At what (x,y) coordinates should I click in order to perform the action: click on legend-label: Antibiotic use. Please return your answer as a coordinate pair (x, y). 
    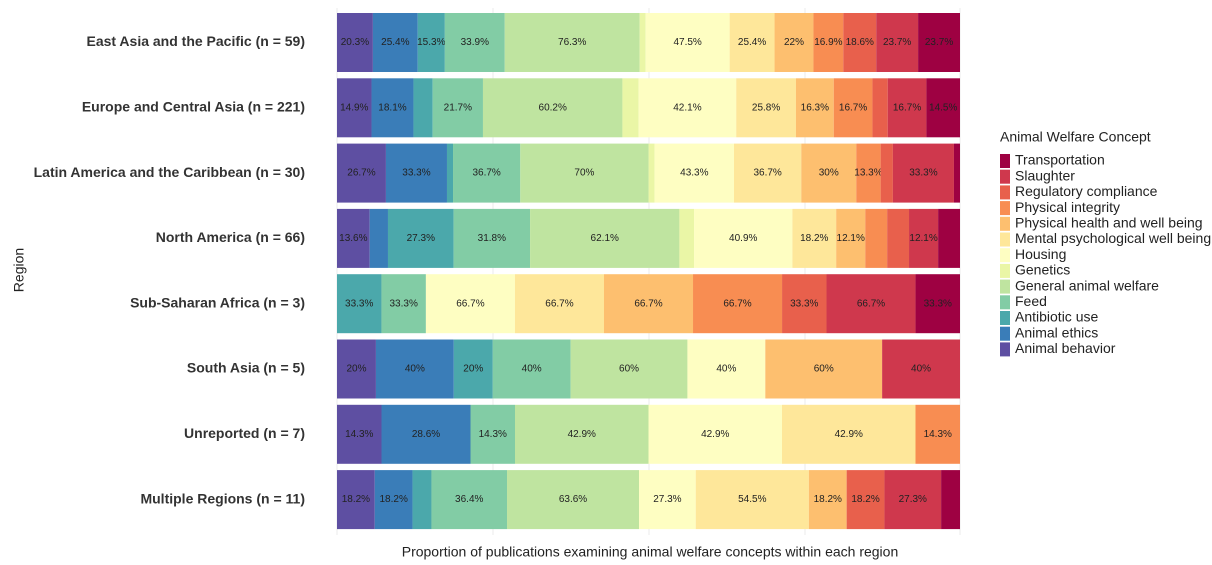
    Looking at the image, I should click on (1056, 317).